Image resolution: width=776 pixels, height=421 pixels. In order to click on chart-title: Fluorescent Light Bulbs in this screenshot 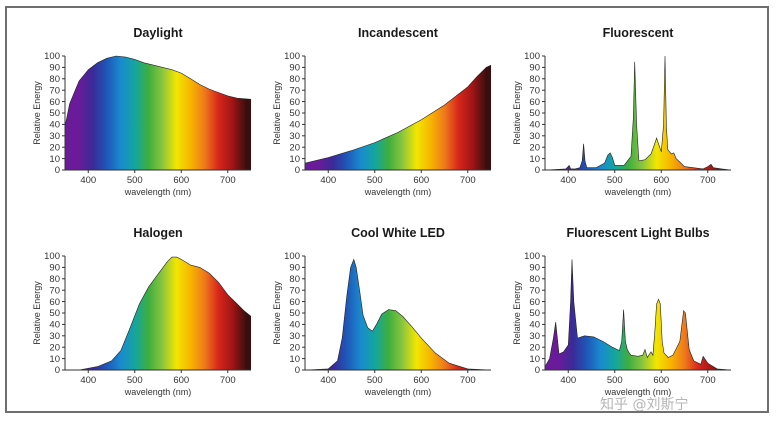, I will do `click(637, 233)`.